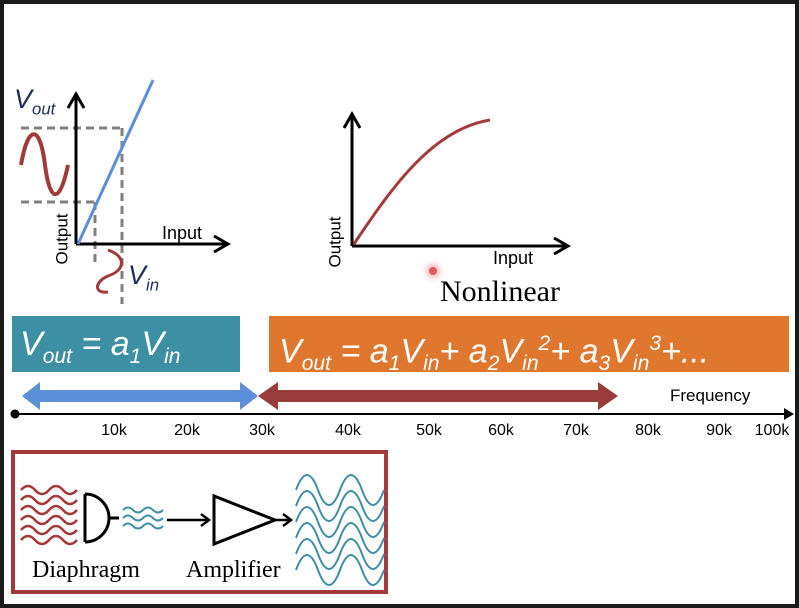  I want to click on frequency-tick-label: 10k, so click(114, 430).